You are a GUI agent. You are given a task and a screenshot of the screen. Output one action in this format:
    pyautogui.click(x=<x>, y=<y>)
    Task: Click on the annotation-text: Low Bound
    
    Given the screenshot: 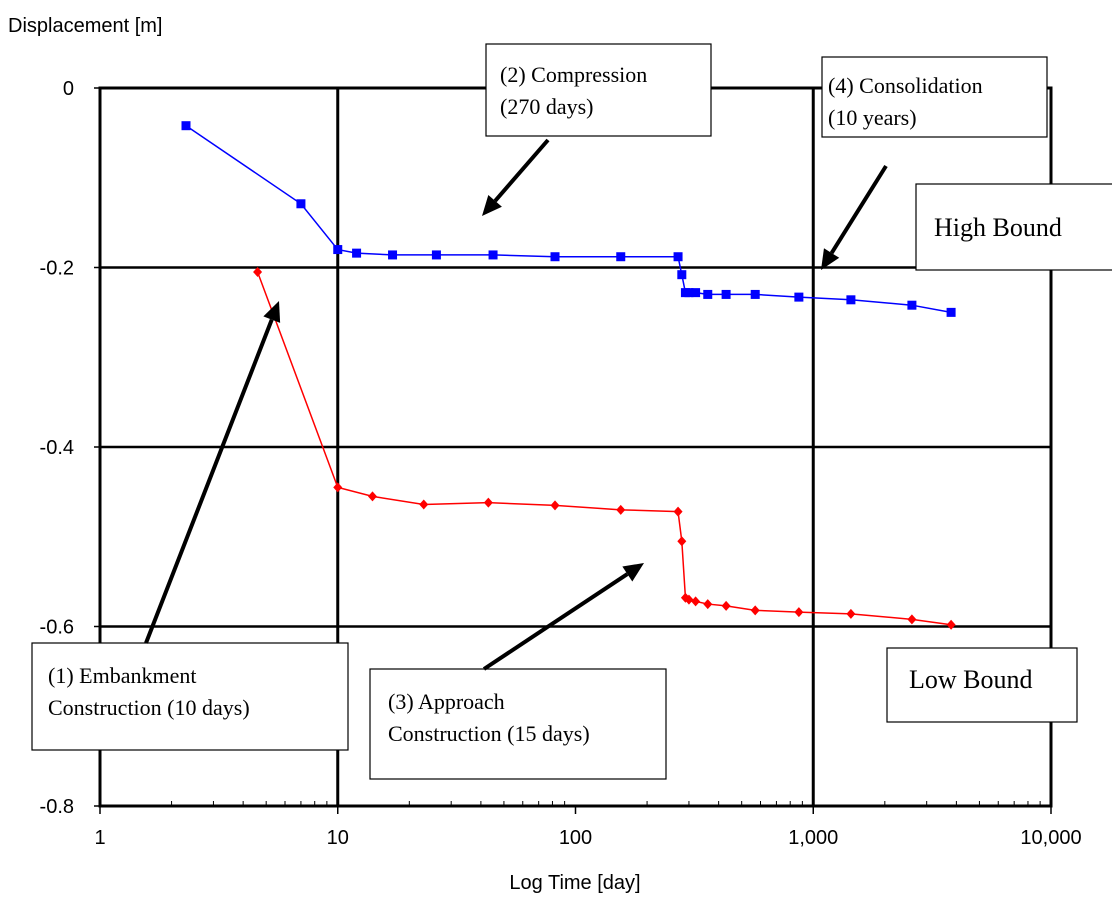 What is the action you would take?
    pyautogui.click(x=971, y=679)
    